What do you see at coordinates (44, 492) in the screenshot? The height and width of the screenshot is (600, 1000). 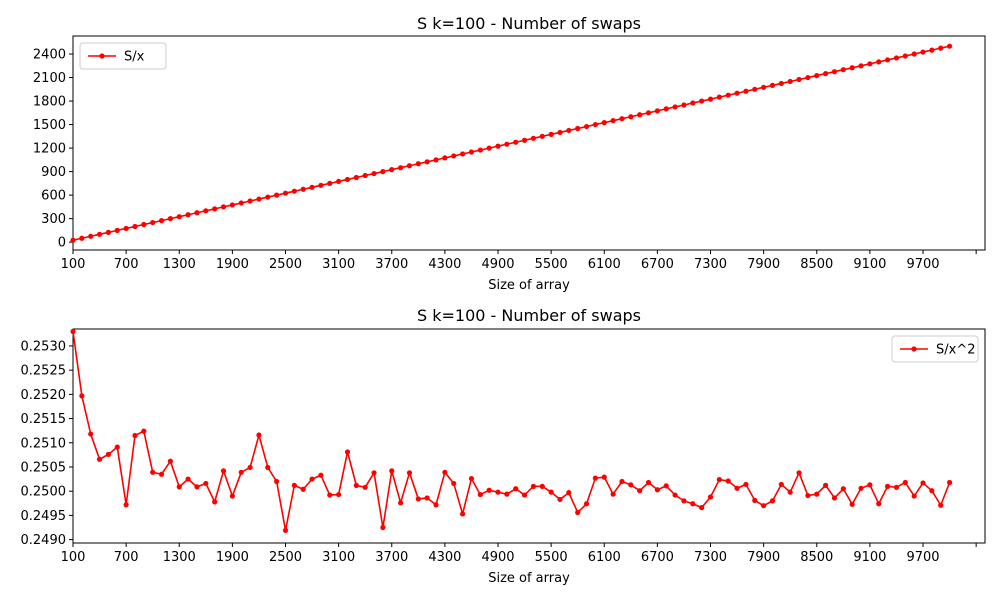 I see `y-tick-label: 0.2500` at bounding box center [44, 492].